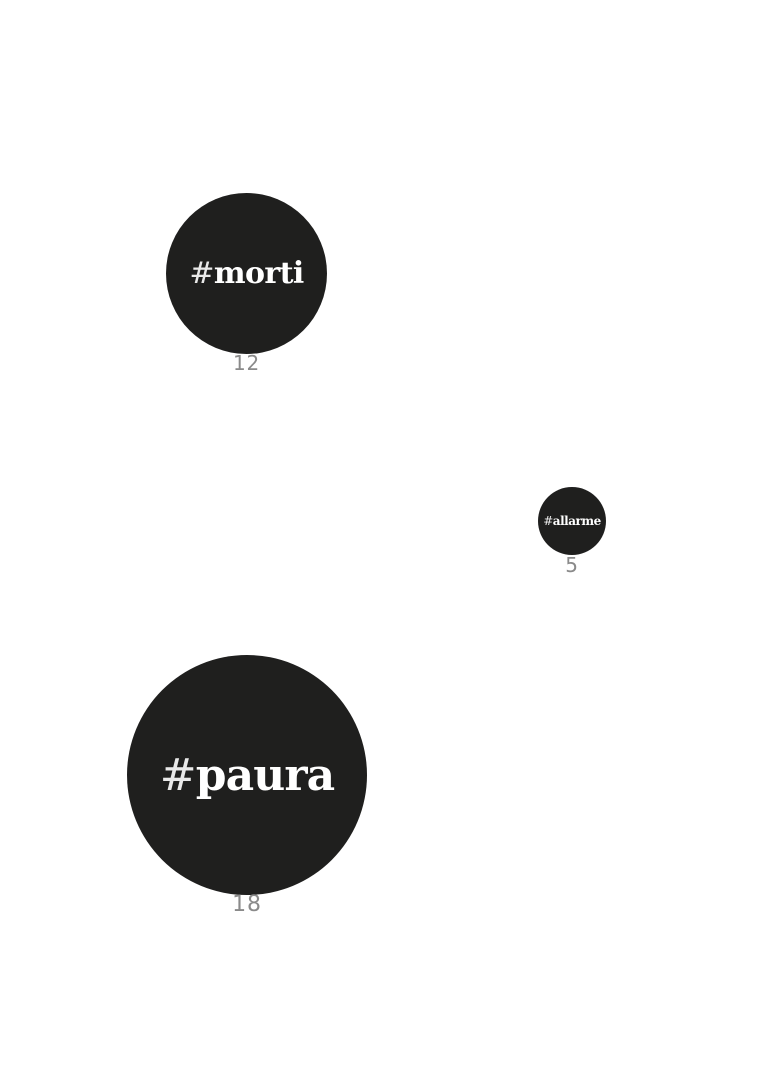 Image resolution: width=772 pixels, height=1082 pixels. I want to click on bubble-word: allarme, so click(576, 521).